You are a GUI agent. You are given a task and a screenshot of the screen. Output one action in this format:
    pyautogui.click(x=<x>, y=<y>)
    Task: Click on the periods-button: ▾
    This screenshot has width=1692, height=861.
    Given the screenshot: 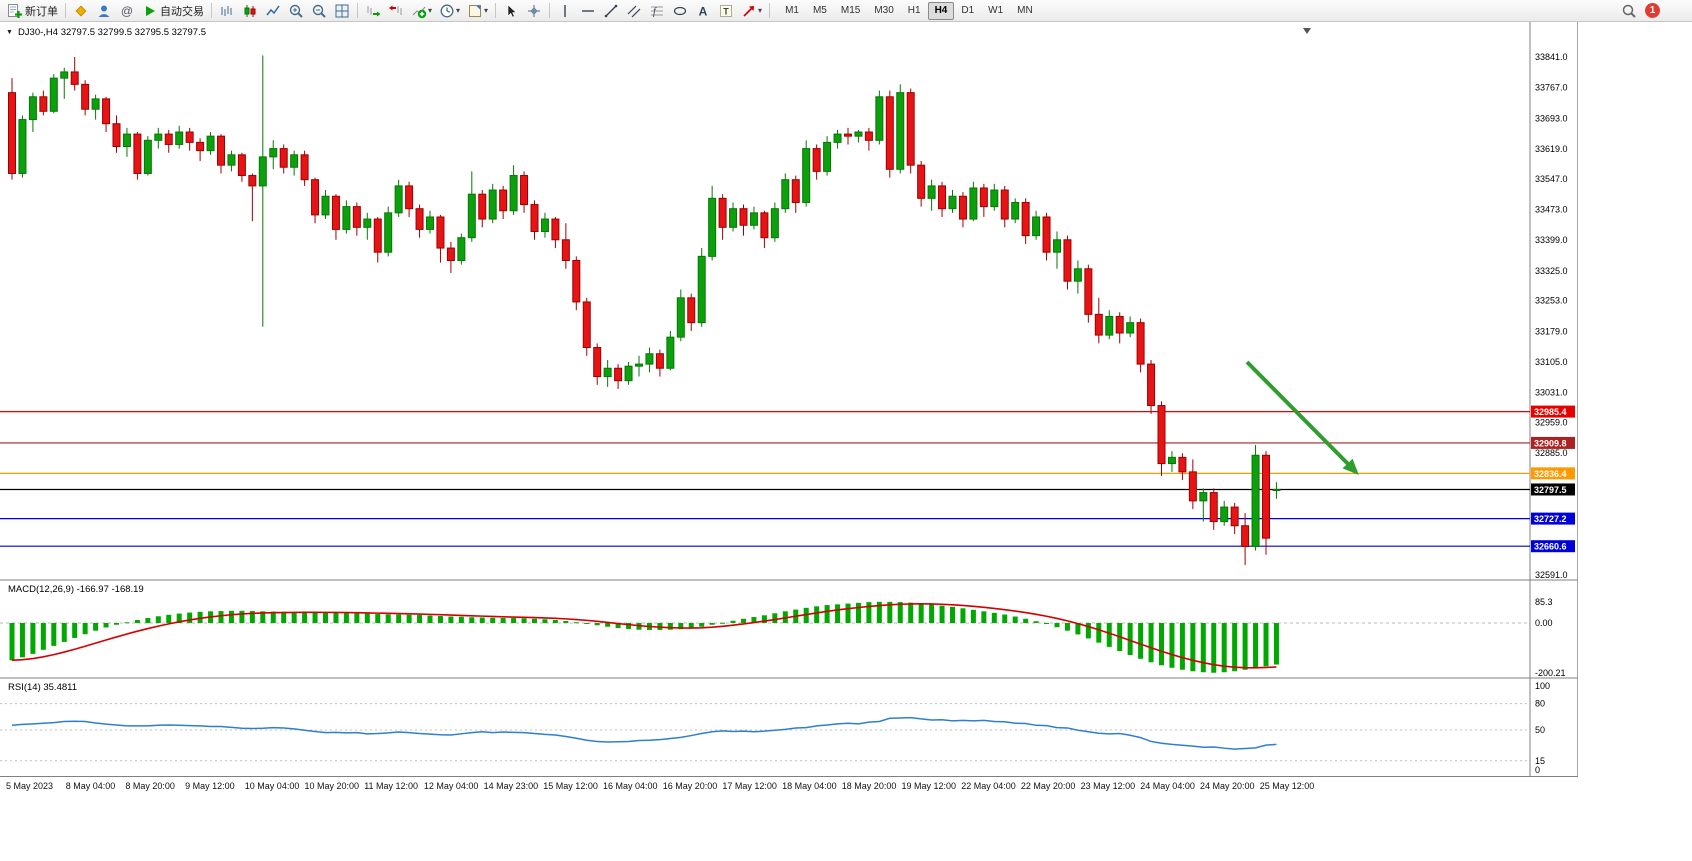 What is the action you would take?
    pyautogui.click(x=449, y=11)
    